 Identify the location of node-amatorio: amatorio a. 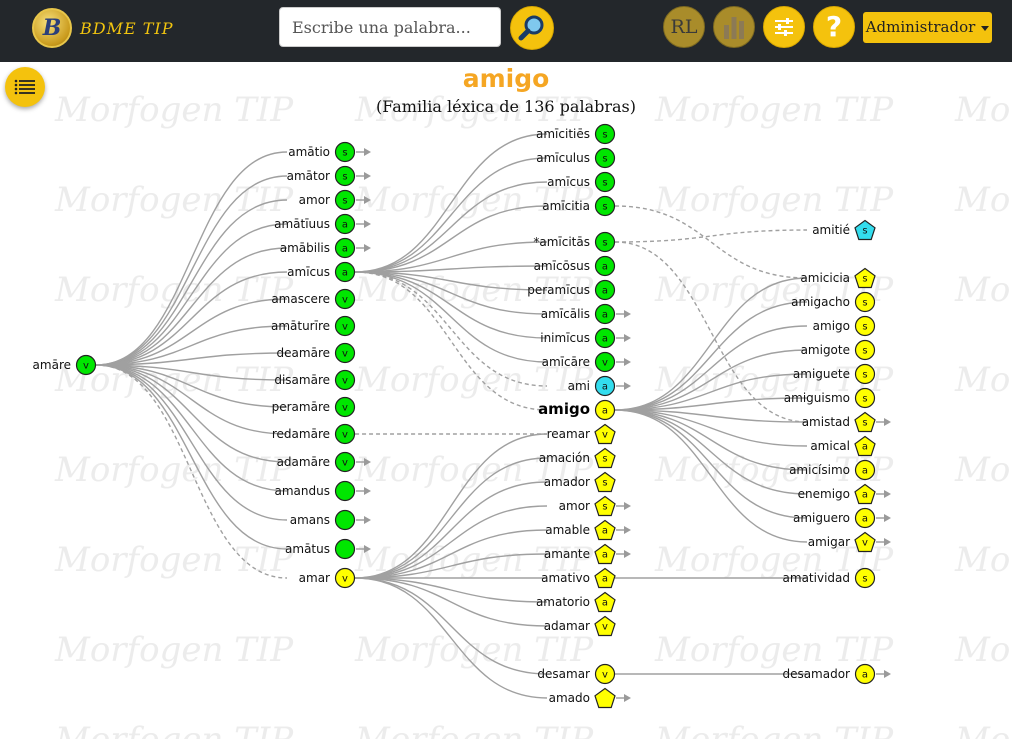
(576, 602).